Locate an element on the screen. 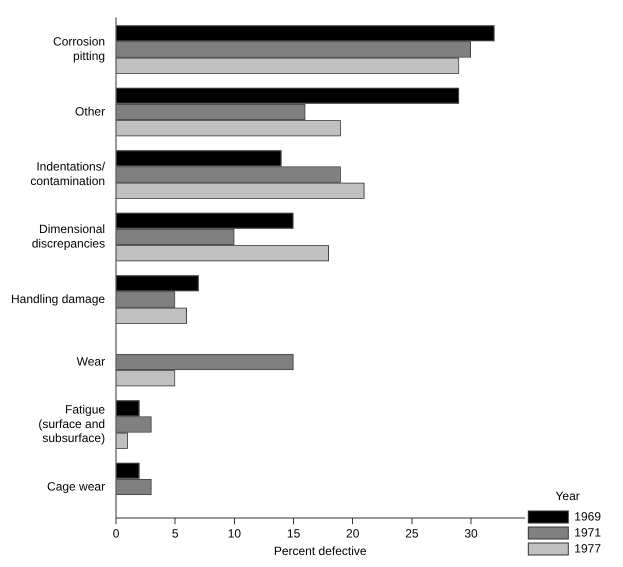 The image size is (623, 567). y-tick-label: Handling damage is located at coordinates (58, 299).